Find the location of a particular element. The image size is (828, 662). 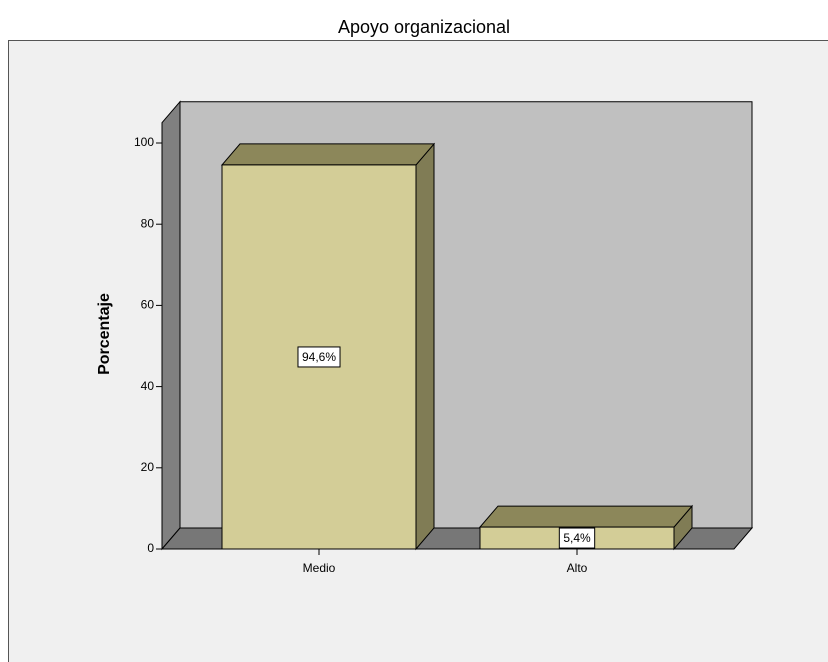

value-label: 94,6% is located at coordinates (319, 357).